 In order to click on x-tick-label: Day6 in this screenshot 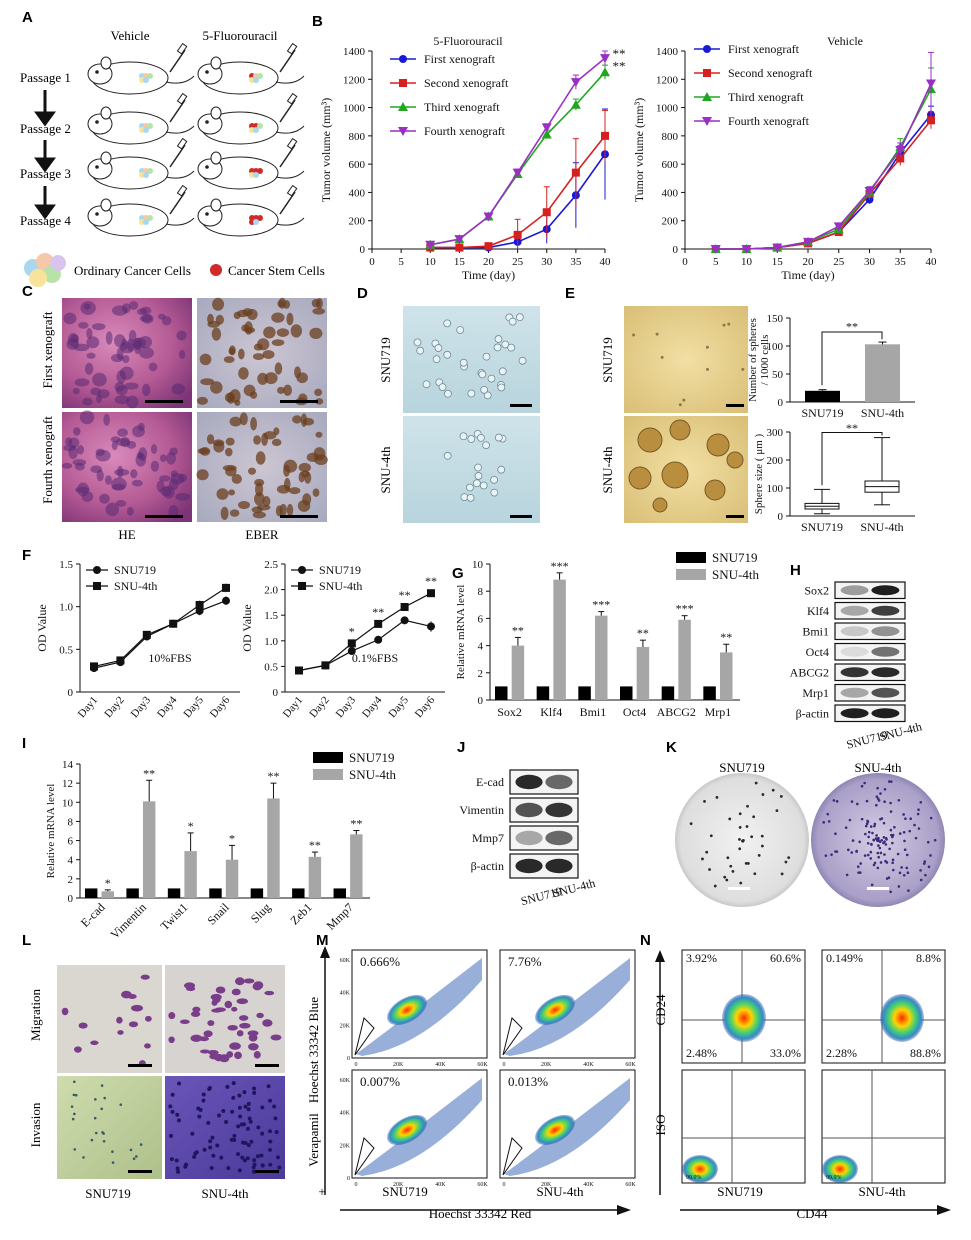, I will do `click(425, 707)`.